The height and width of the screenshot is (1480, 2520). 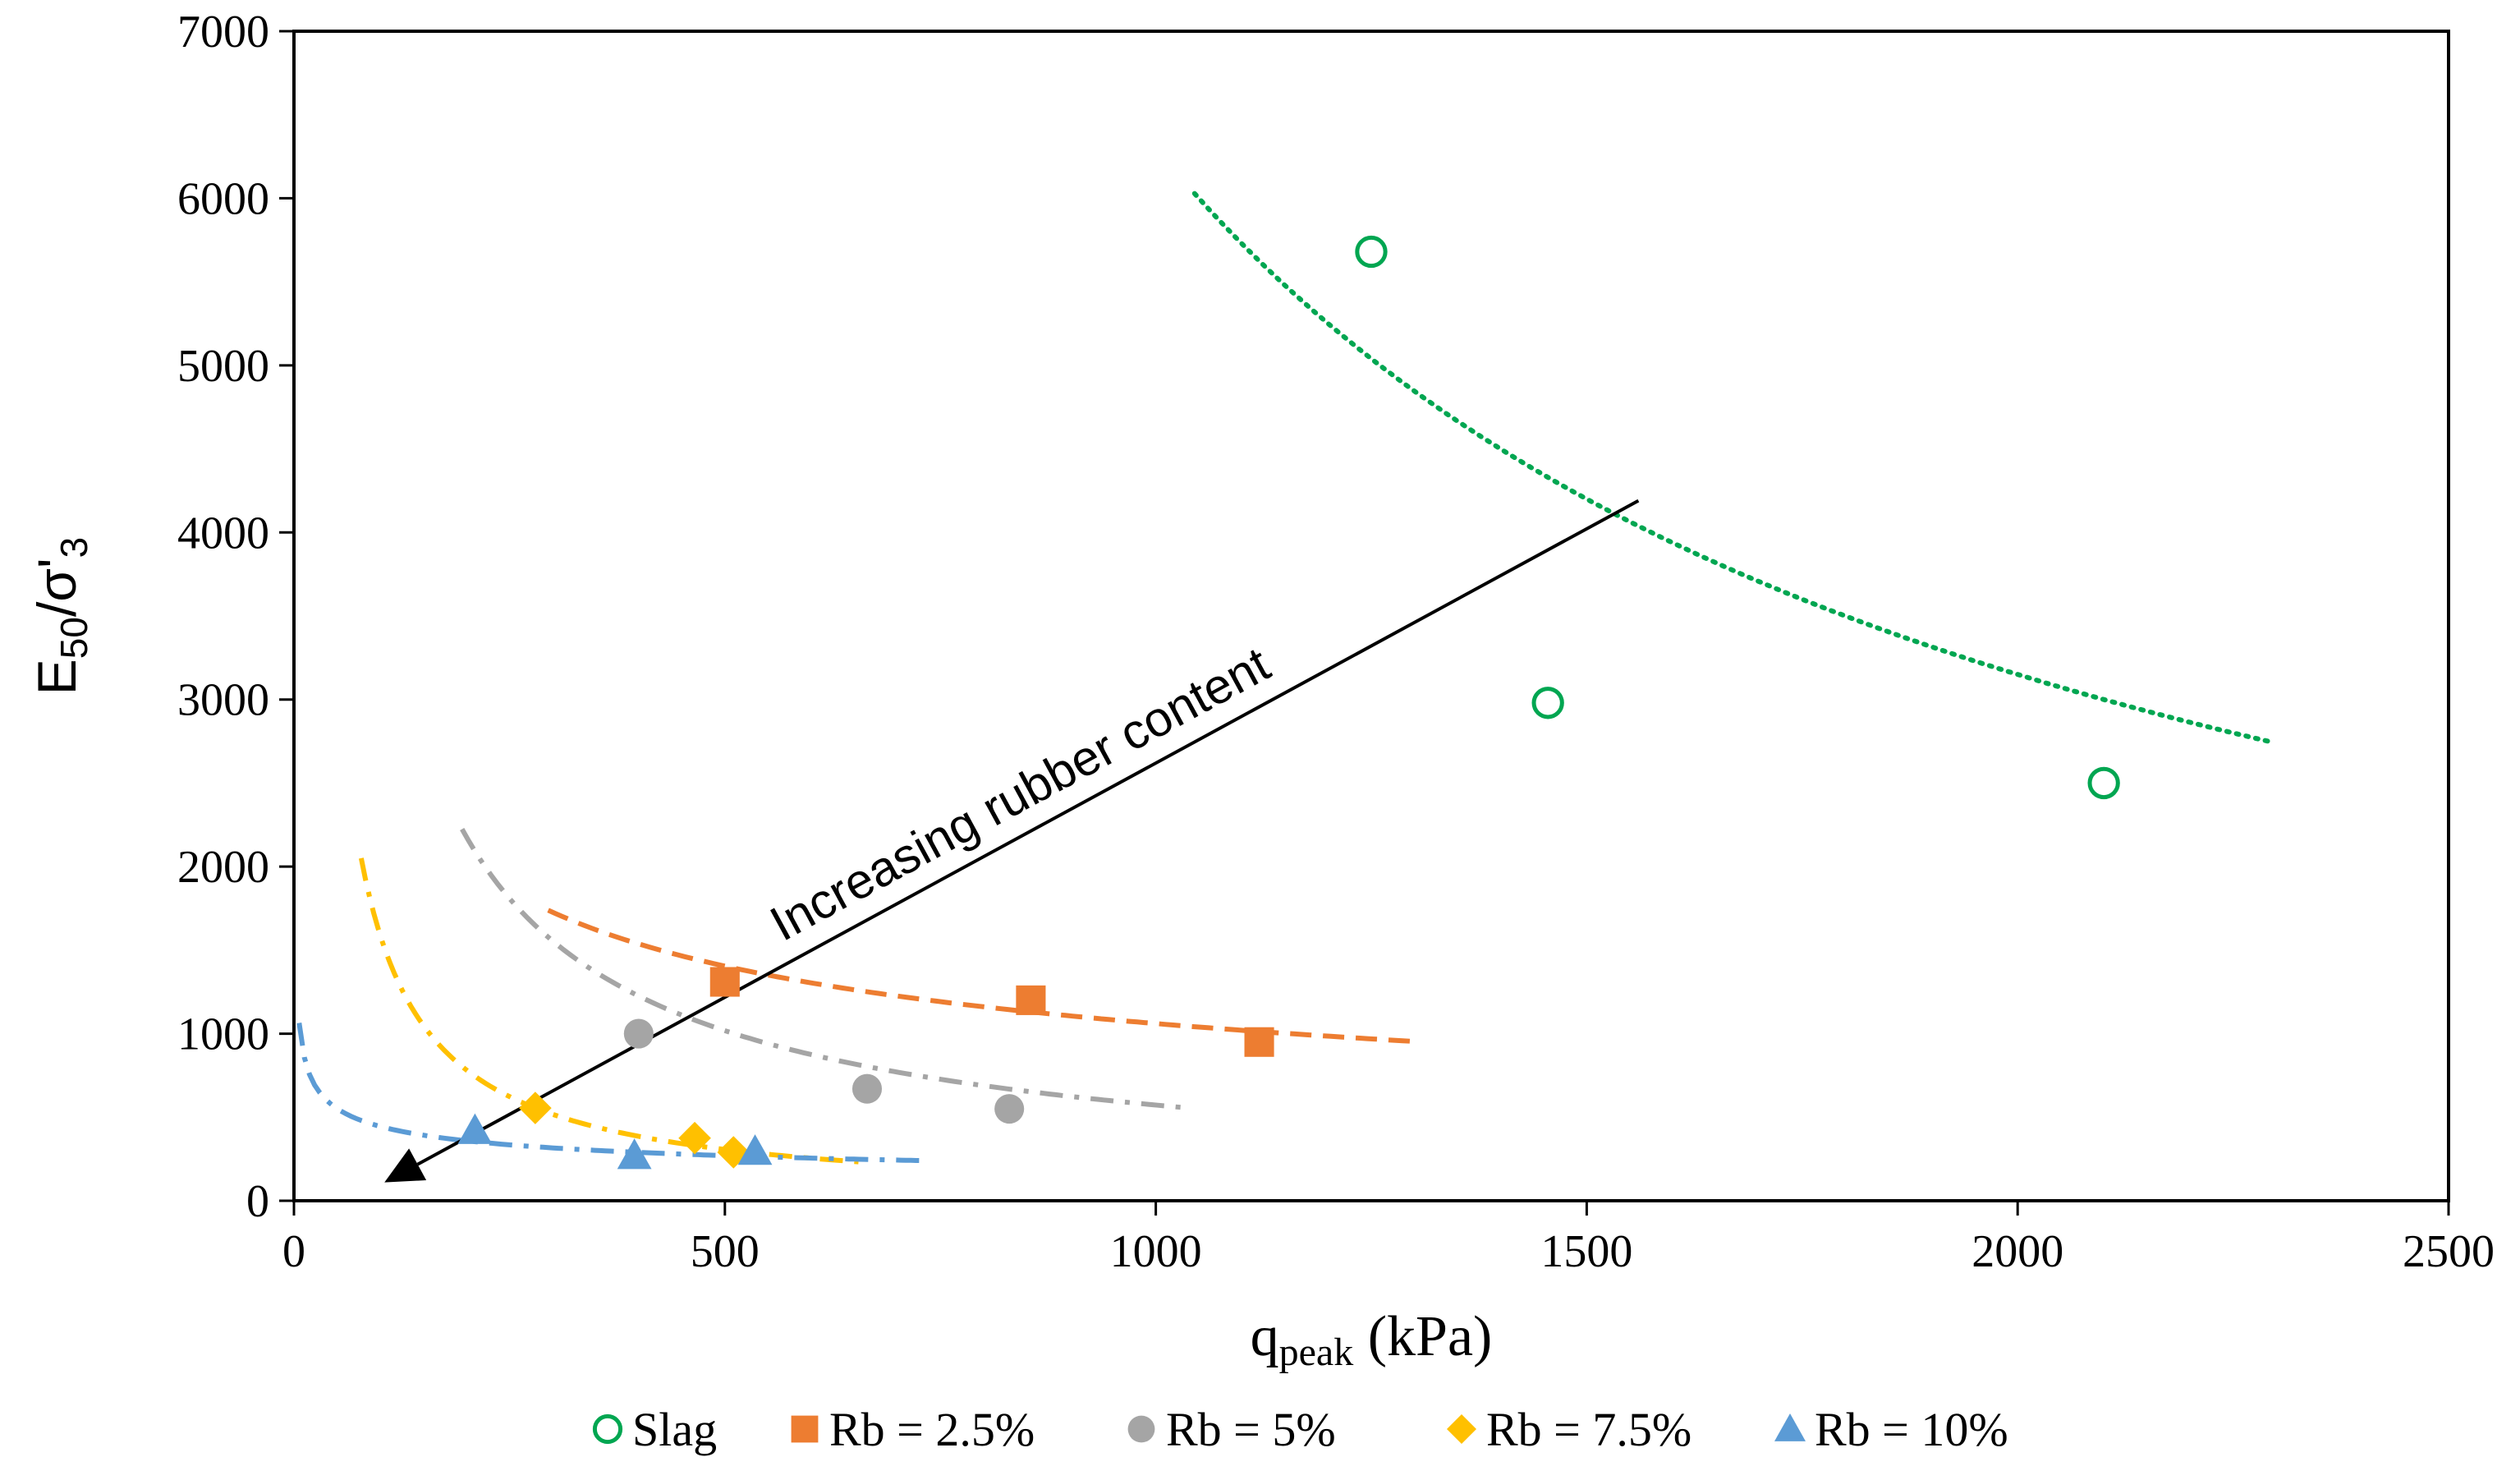 I want to click on legend-item-rb-2-5: Rb = 2.5%, so click(x=913, y=1430).